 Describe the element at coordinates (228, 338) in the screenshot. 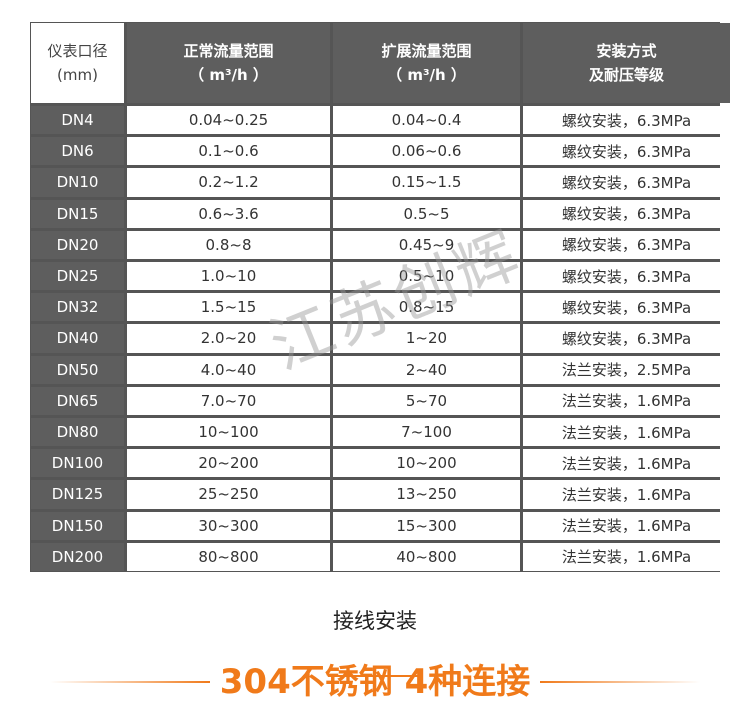

I see `cell-normal-flow: 2.0~20` at that location.